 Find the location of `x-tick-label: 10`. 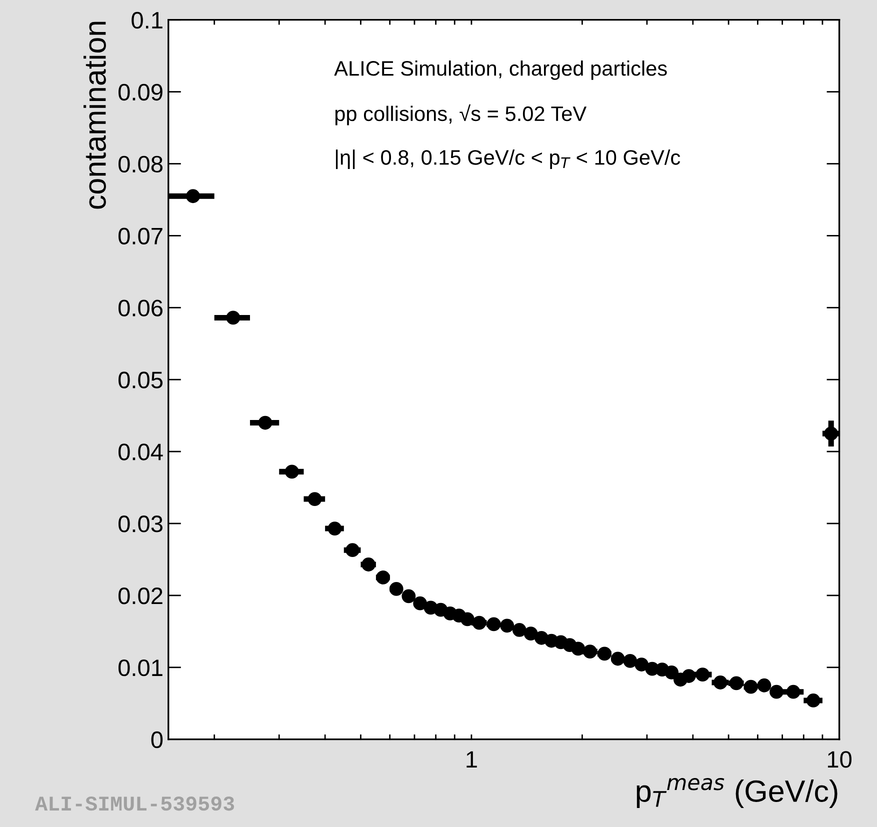

x-tick-label: 10 is located at coordinates (840, 759).